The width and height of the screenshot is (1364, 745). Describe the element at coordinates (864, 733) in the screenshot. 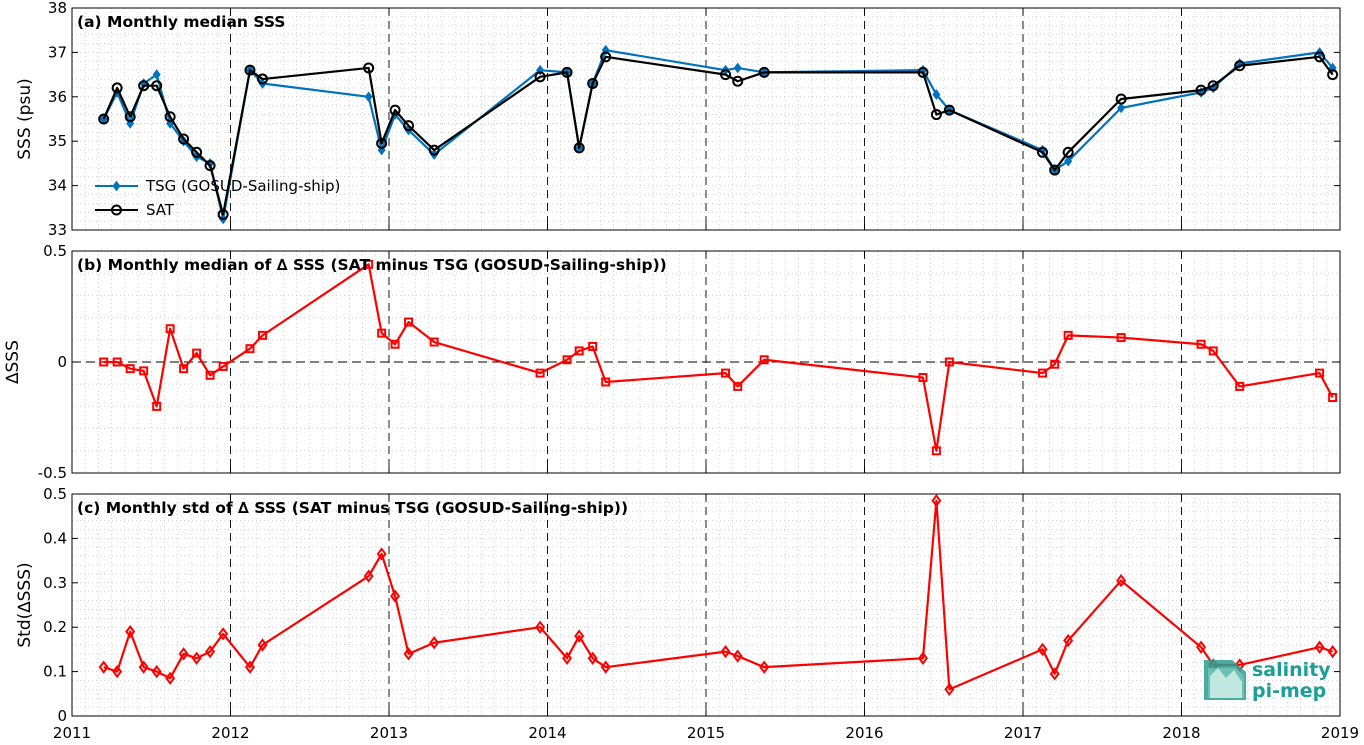

I see `x-tick-label: 2016` at that location.